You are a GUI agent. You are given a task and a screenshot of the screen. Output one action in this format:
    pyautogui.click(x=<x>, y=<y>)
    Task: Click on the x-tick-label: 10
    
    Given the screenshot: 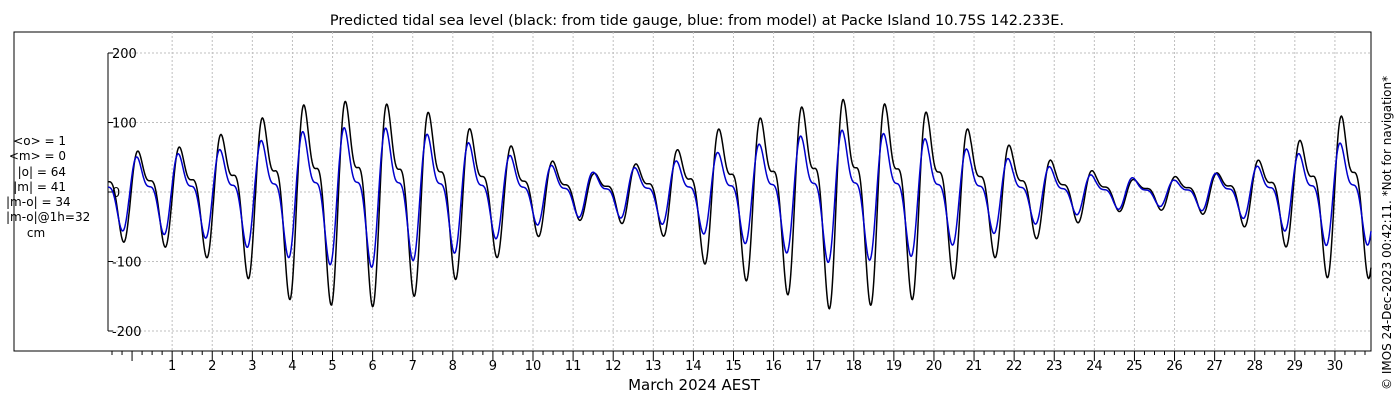 What is the action you would take?
    pyautogui.click(x=533, y=366)
    